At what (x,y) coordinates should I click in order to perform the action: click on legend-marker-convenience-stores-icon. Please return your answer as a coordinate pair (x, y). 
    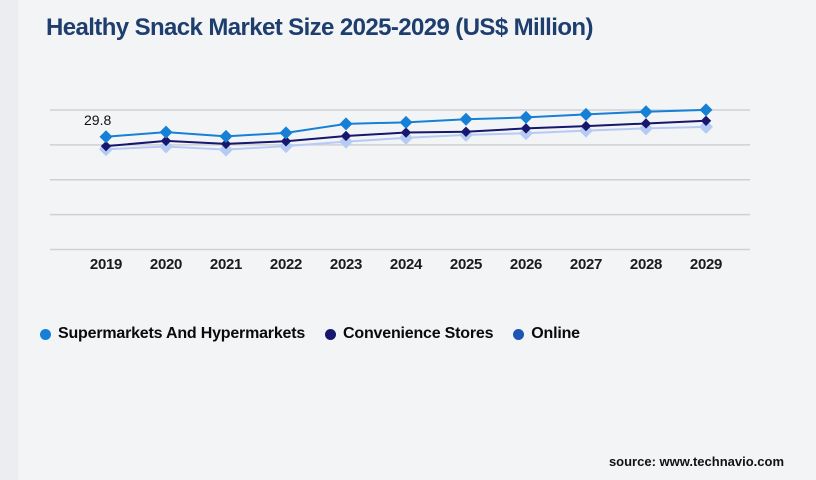
    Looking at the image, I should click on (331, 334).